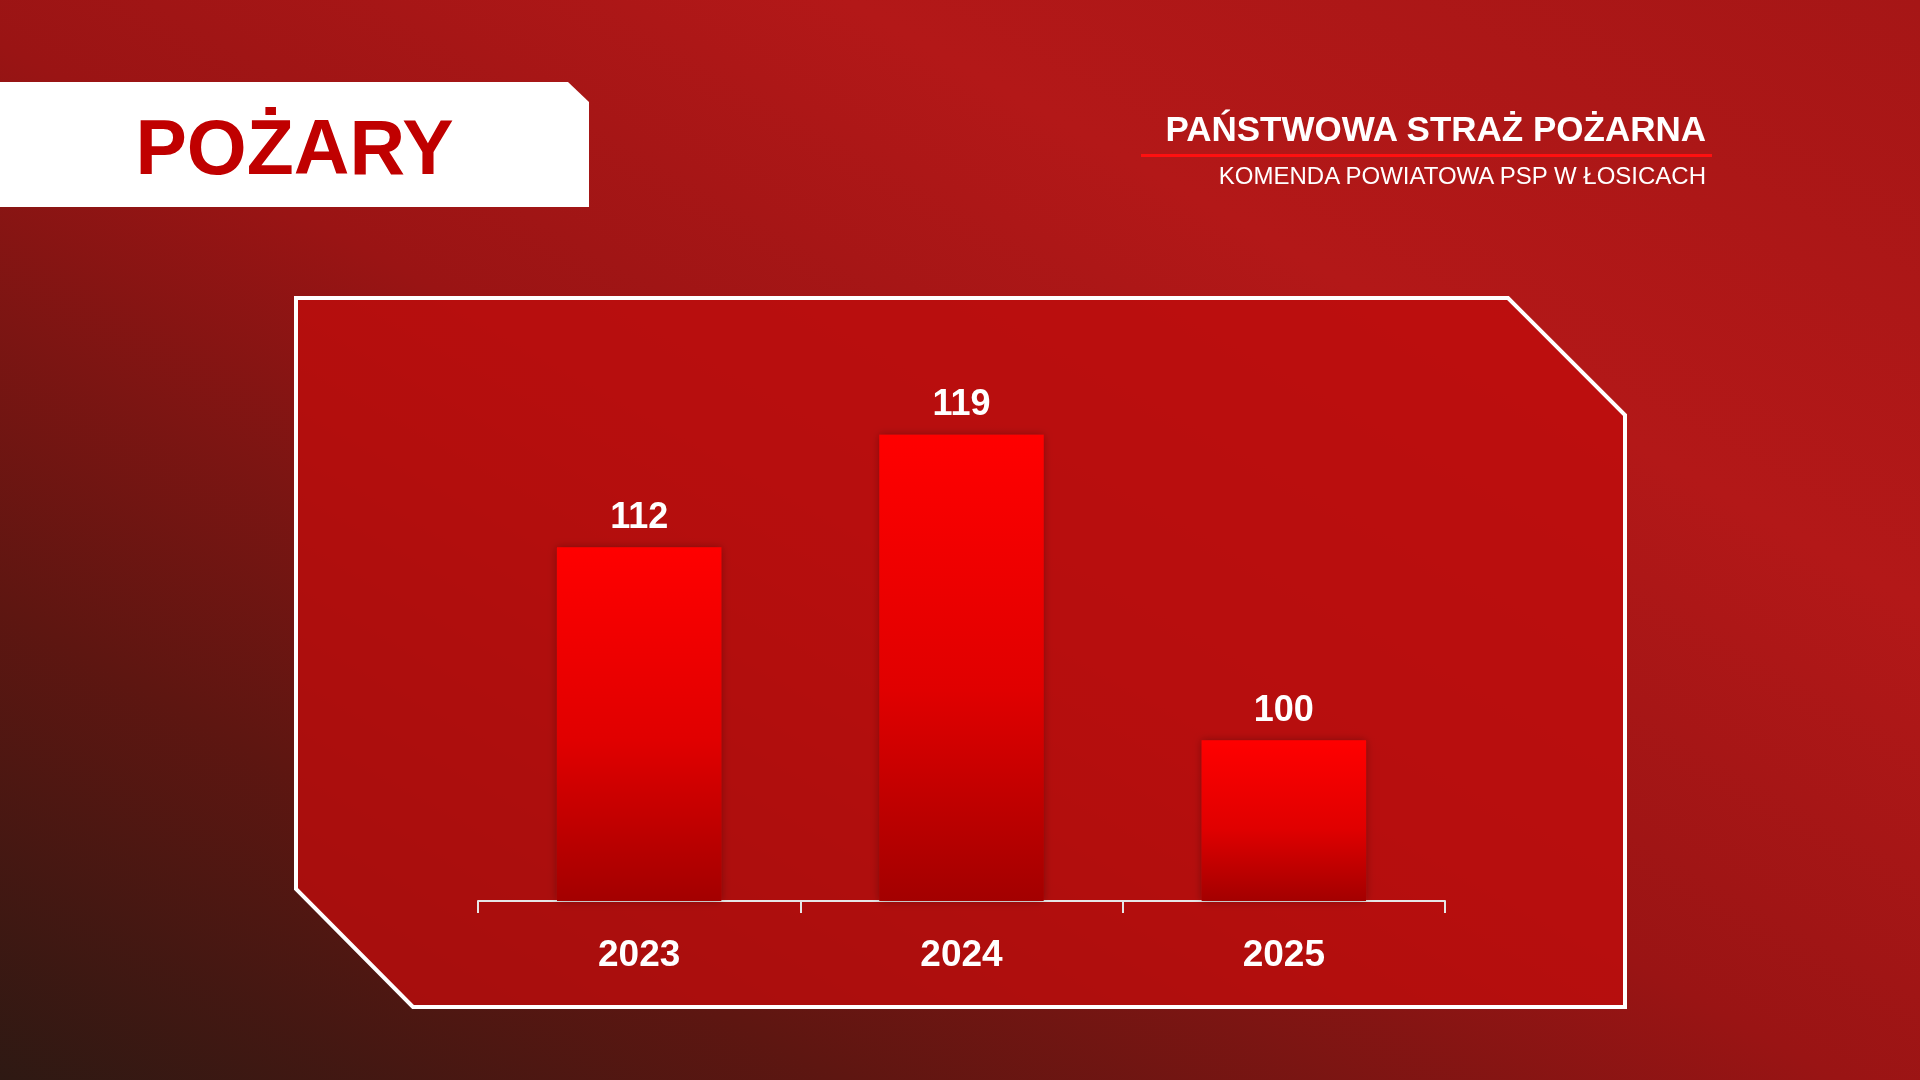  Describe the element at coordinates (962, 953) in the screenshot. I see `x-tick-label: 2024` at that location.